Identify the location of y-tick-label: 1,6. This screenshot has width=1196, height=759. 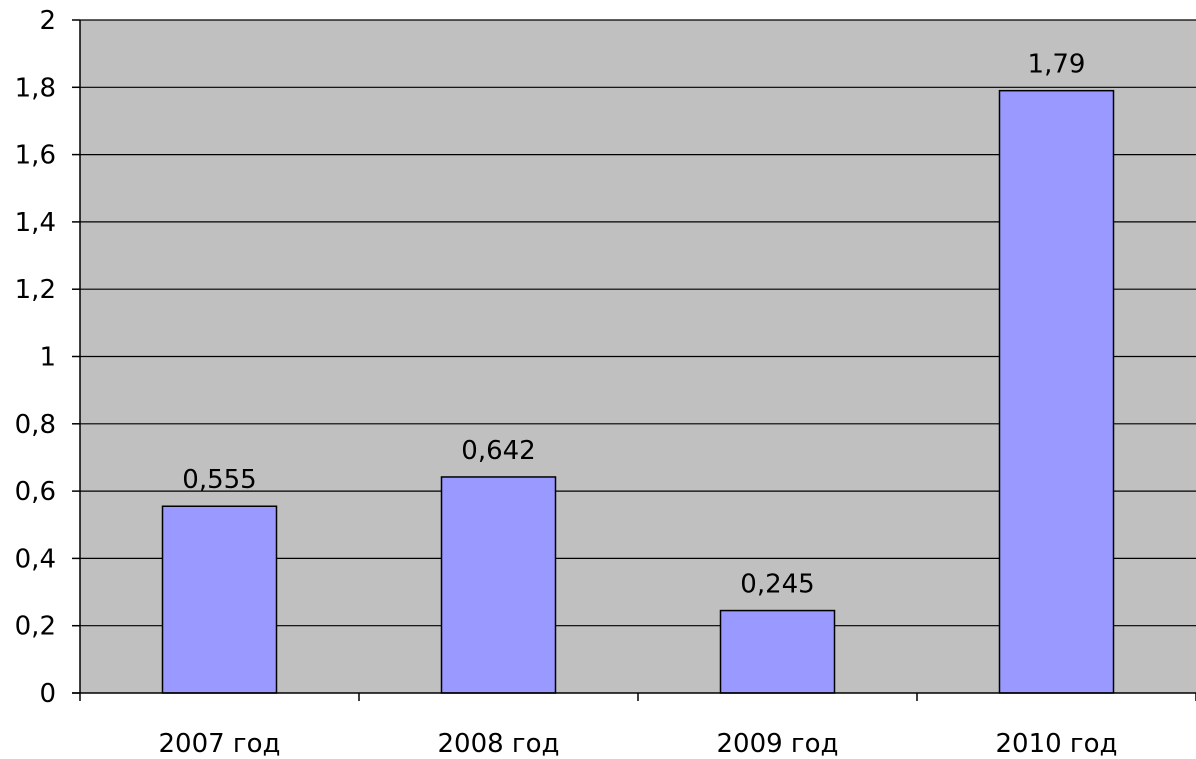
(35, 156).